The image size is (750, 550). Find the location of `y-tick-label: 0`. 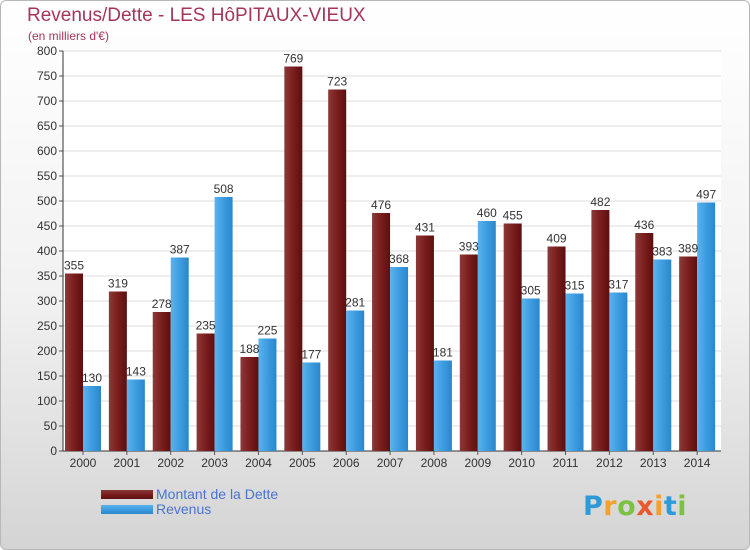

y-tick-label: 0 is located at coordinates (53, 451).